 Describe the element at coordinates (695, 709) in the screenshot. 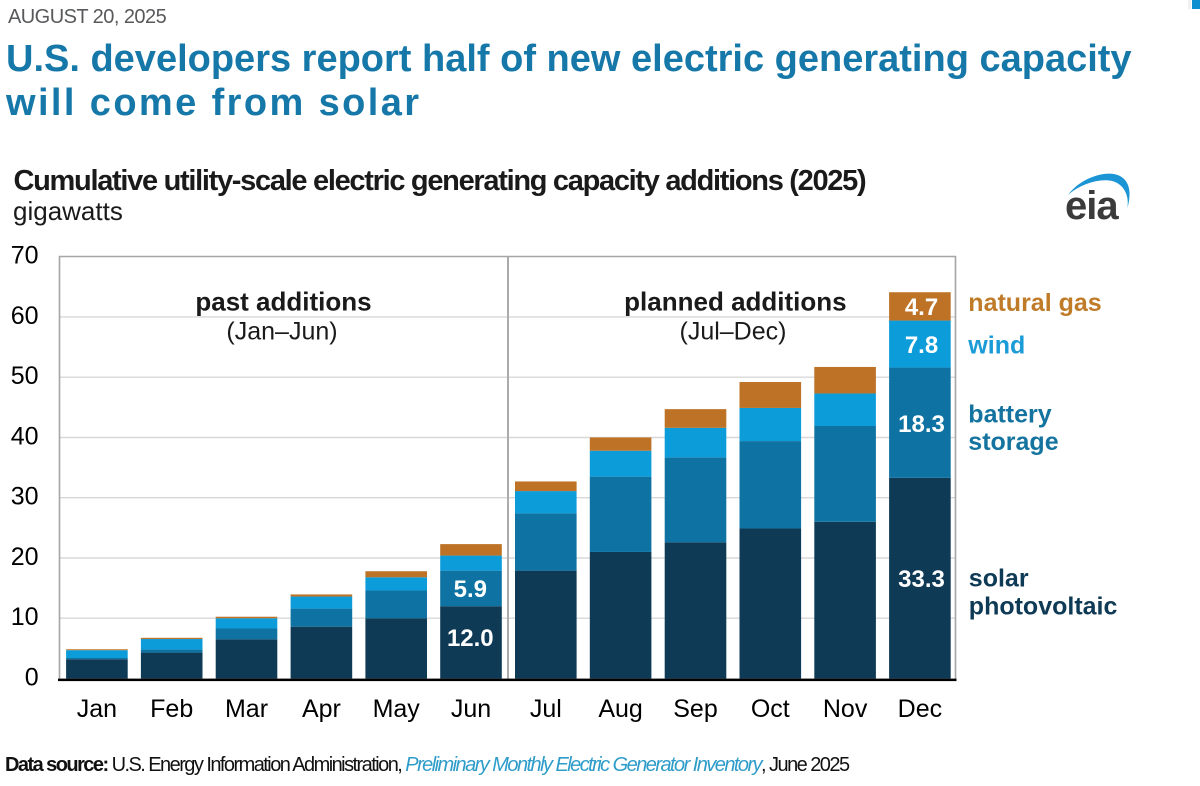

I see `svg-text: Sep` at that location.